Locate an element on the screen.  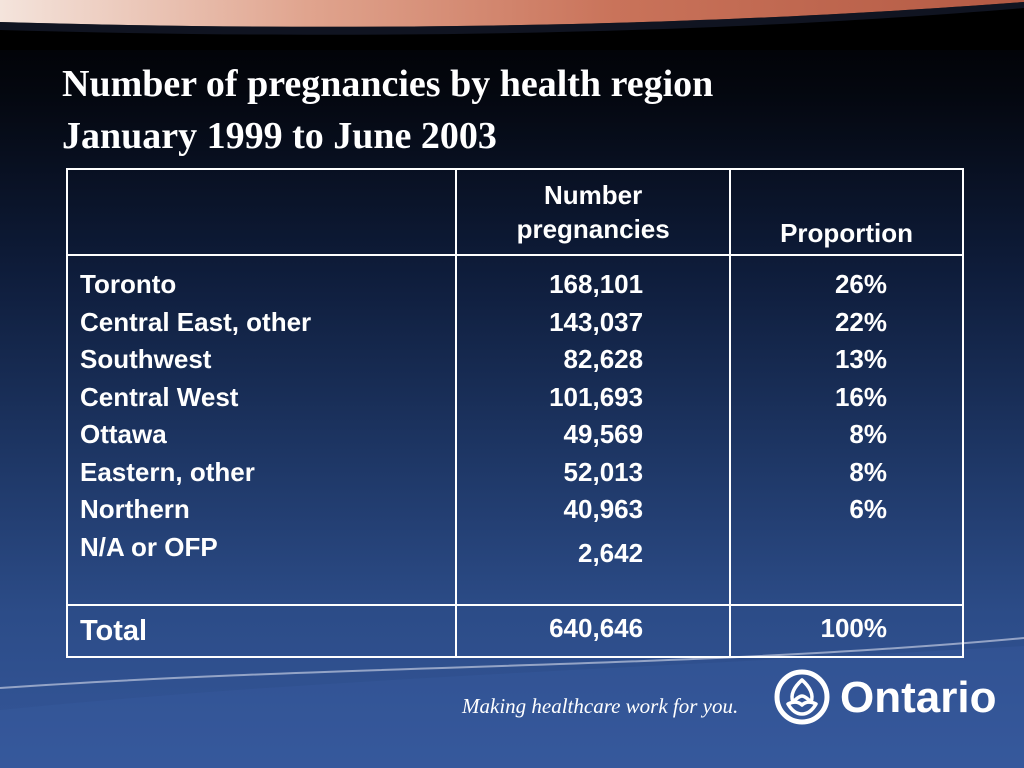
region-name: Central East, other is located at coordinates (196, 321).